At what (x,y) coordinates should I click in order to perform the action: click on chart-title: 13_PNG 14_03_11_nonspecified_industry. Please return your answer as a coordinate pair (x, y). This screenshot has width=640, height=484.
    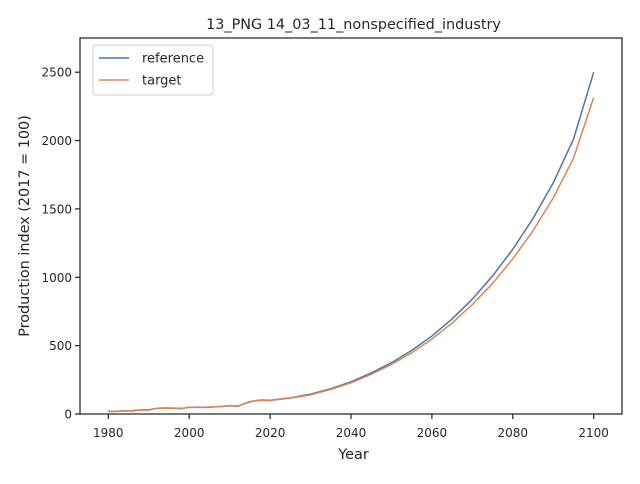
    Looking at the image, I should click on (353, 25).